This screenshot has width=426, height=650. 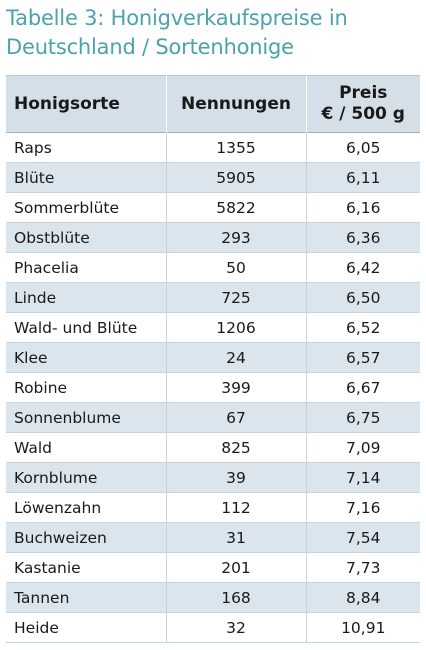 I want to click on table-row: Sonnenblume 67 6,75, so click(x=213, y=417).